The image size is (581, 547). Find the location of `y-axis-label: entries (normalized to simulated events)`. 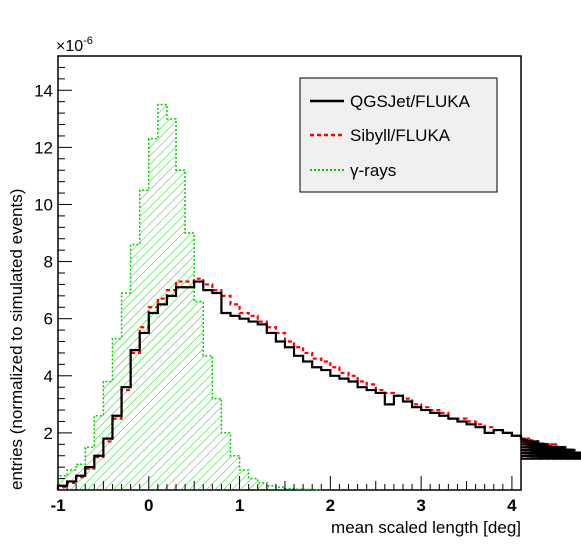

y-axis-label: entries (normalized to simulated events) is located at coordinates (16, 339).